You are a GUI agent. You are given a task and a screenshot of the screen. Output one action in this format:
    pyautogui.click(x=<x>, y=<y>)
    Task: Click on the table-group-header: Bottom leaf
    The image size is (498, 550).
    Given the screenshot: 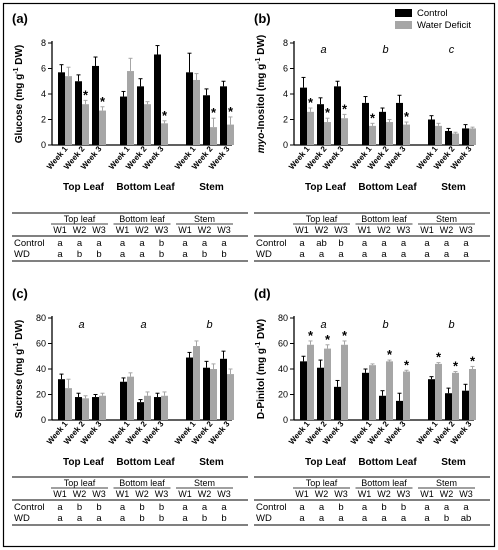 What is the action you would take?
    pyautogui.click(x=384, y=483)
    